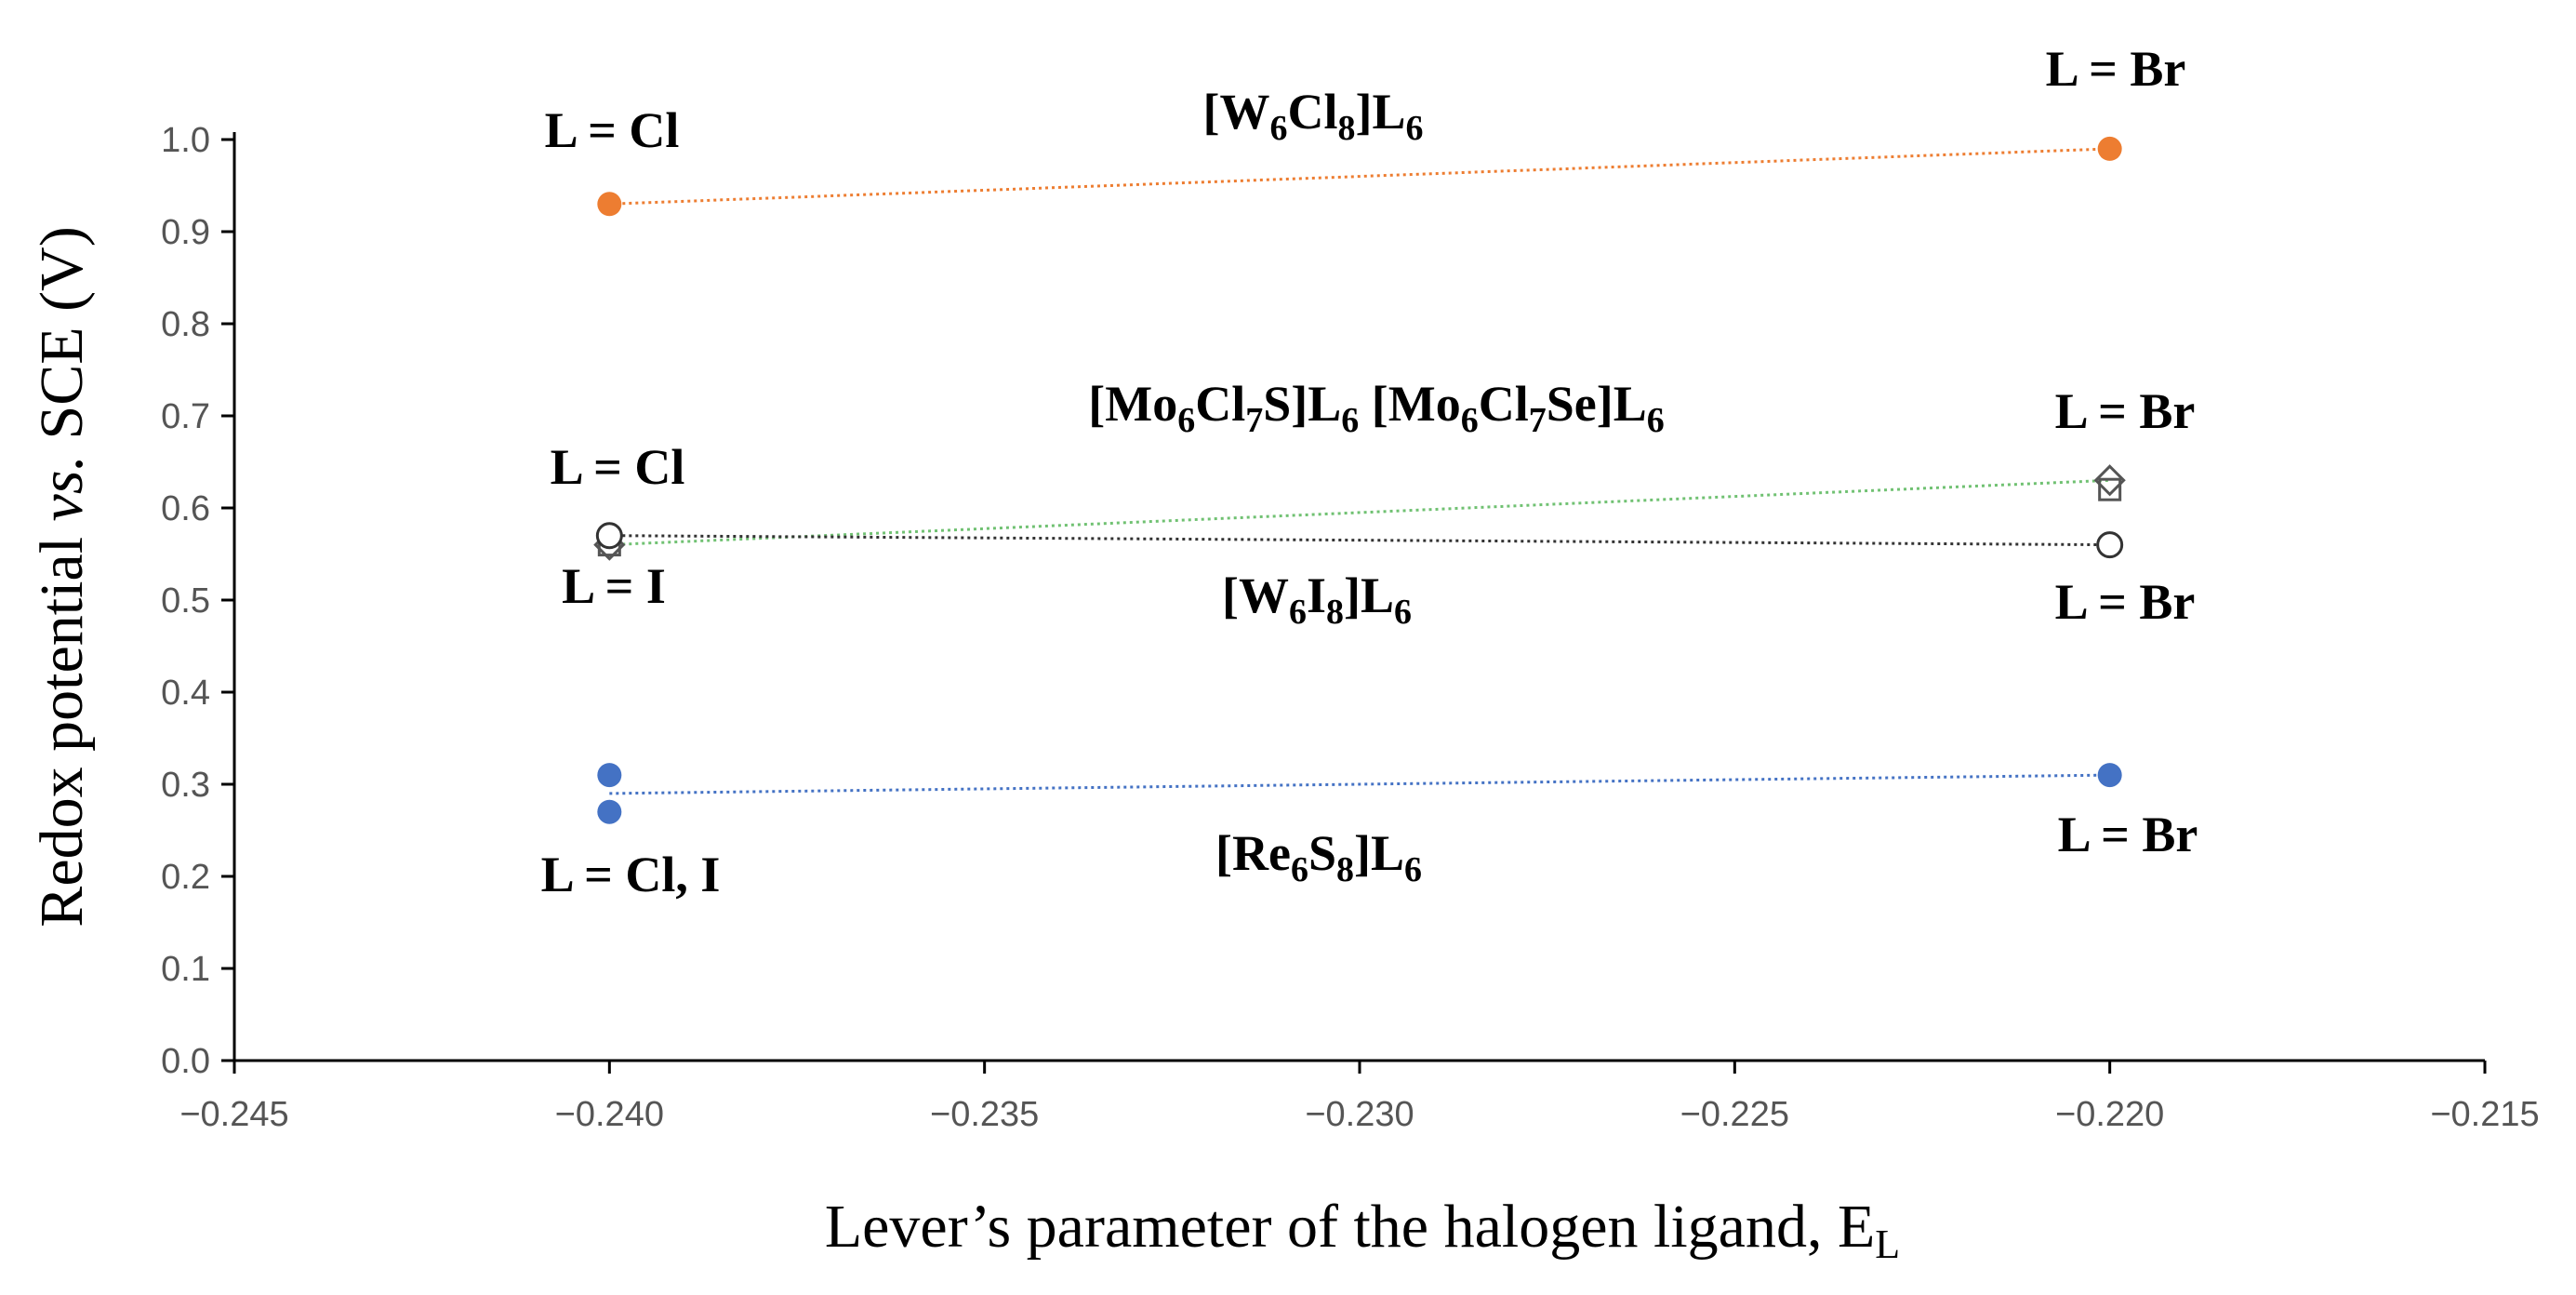 This screenshot has width=2576, height=1295. Describe the element at coordinates (1318, 857) in the screenshot. I see `annotation-re-name: [Re6S8]L6` at that location.